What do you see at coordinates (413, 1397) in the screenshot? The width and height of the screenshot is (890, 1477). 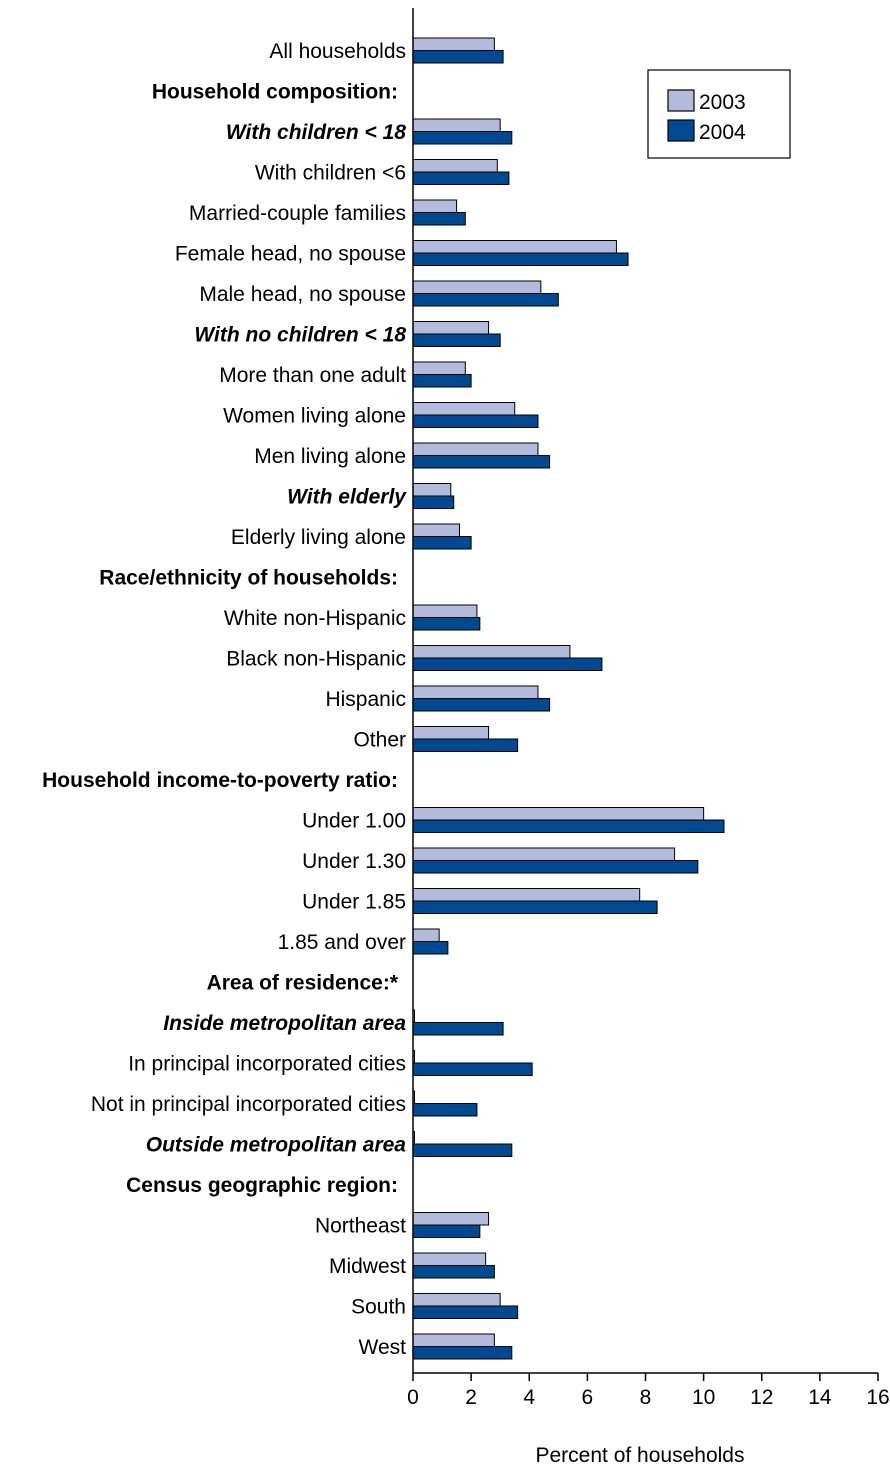 I see `x-tick-label-0: 0` at bounding box center [413, 1397].